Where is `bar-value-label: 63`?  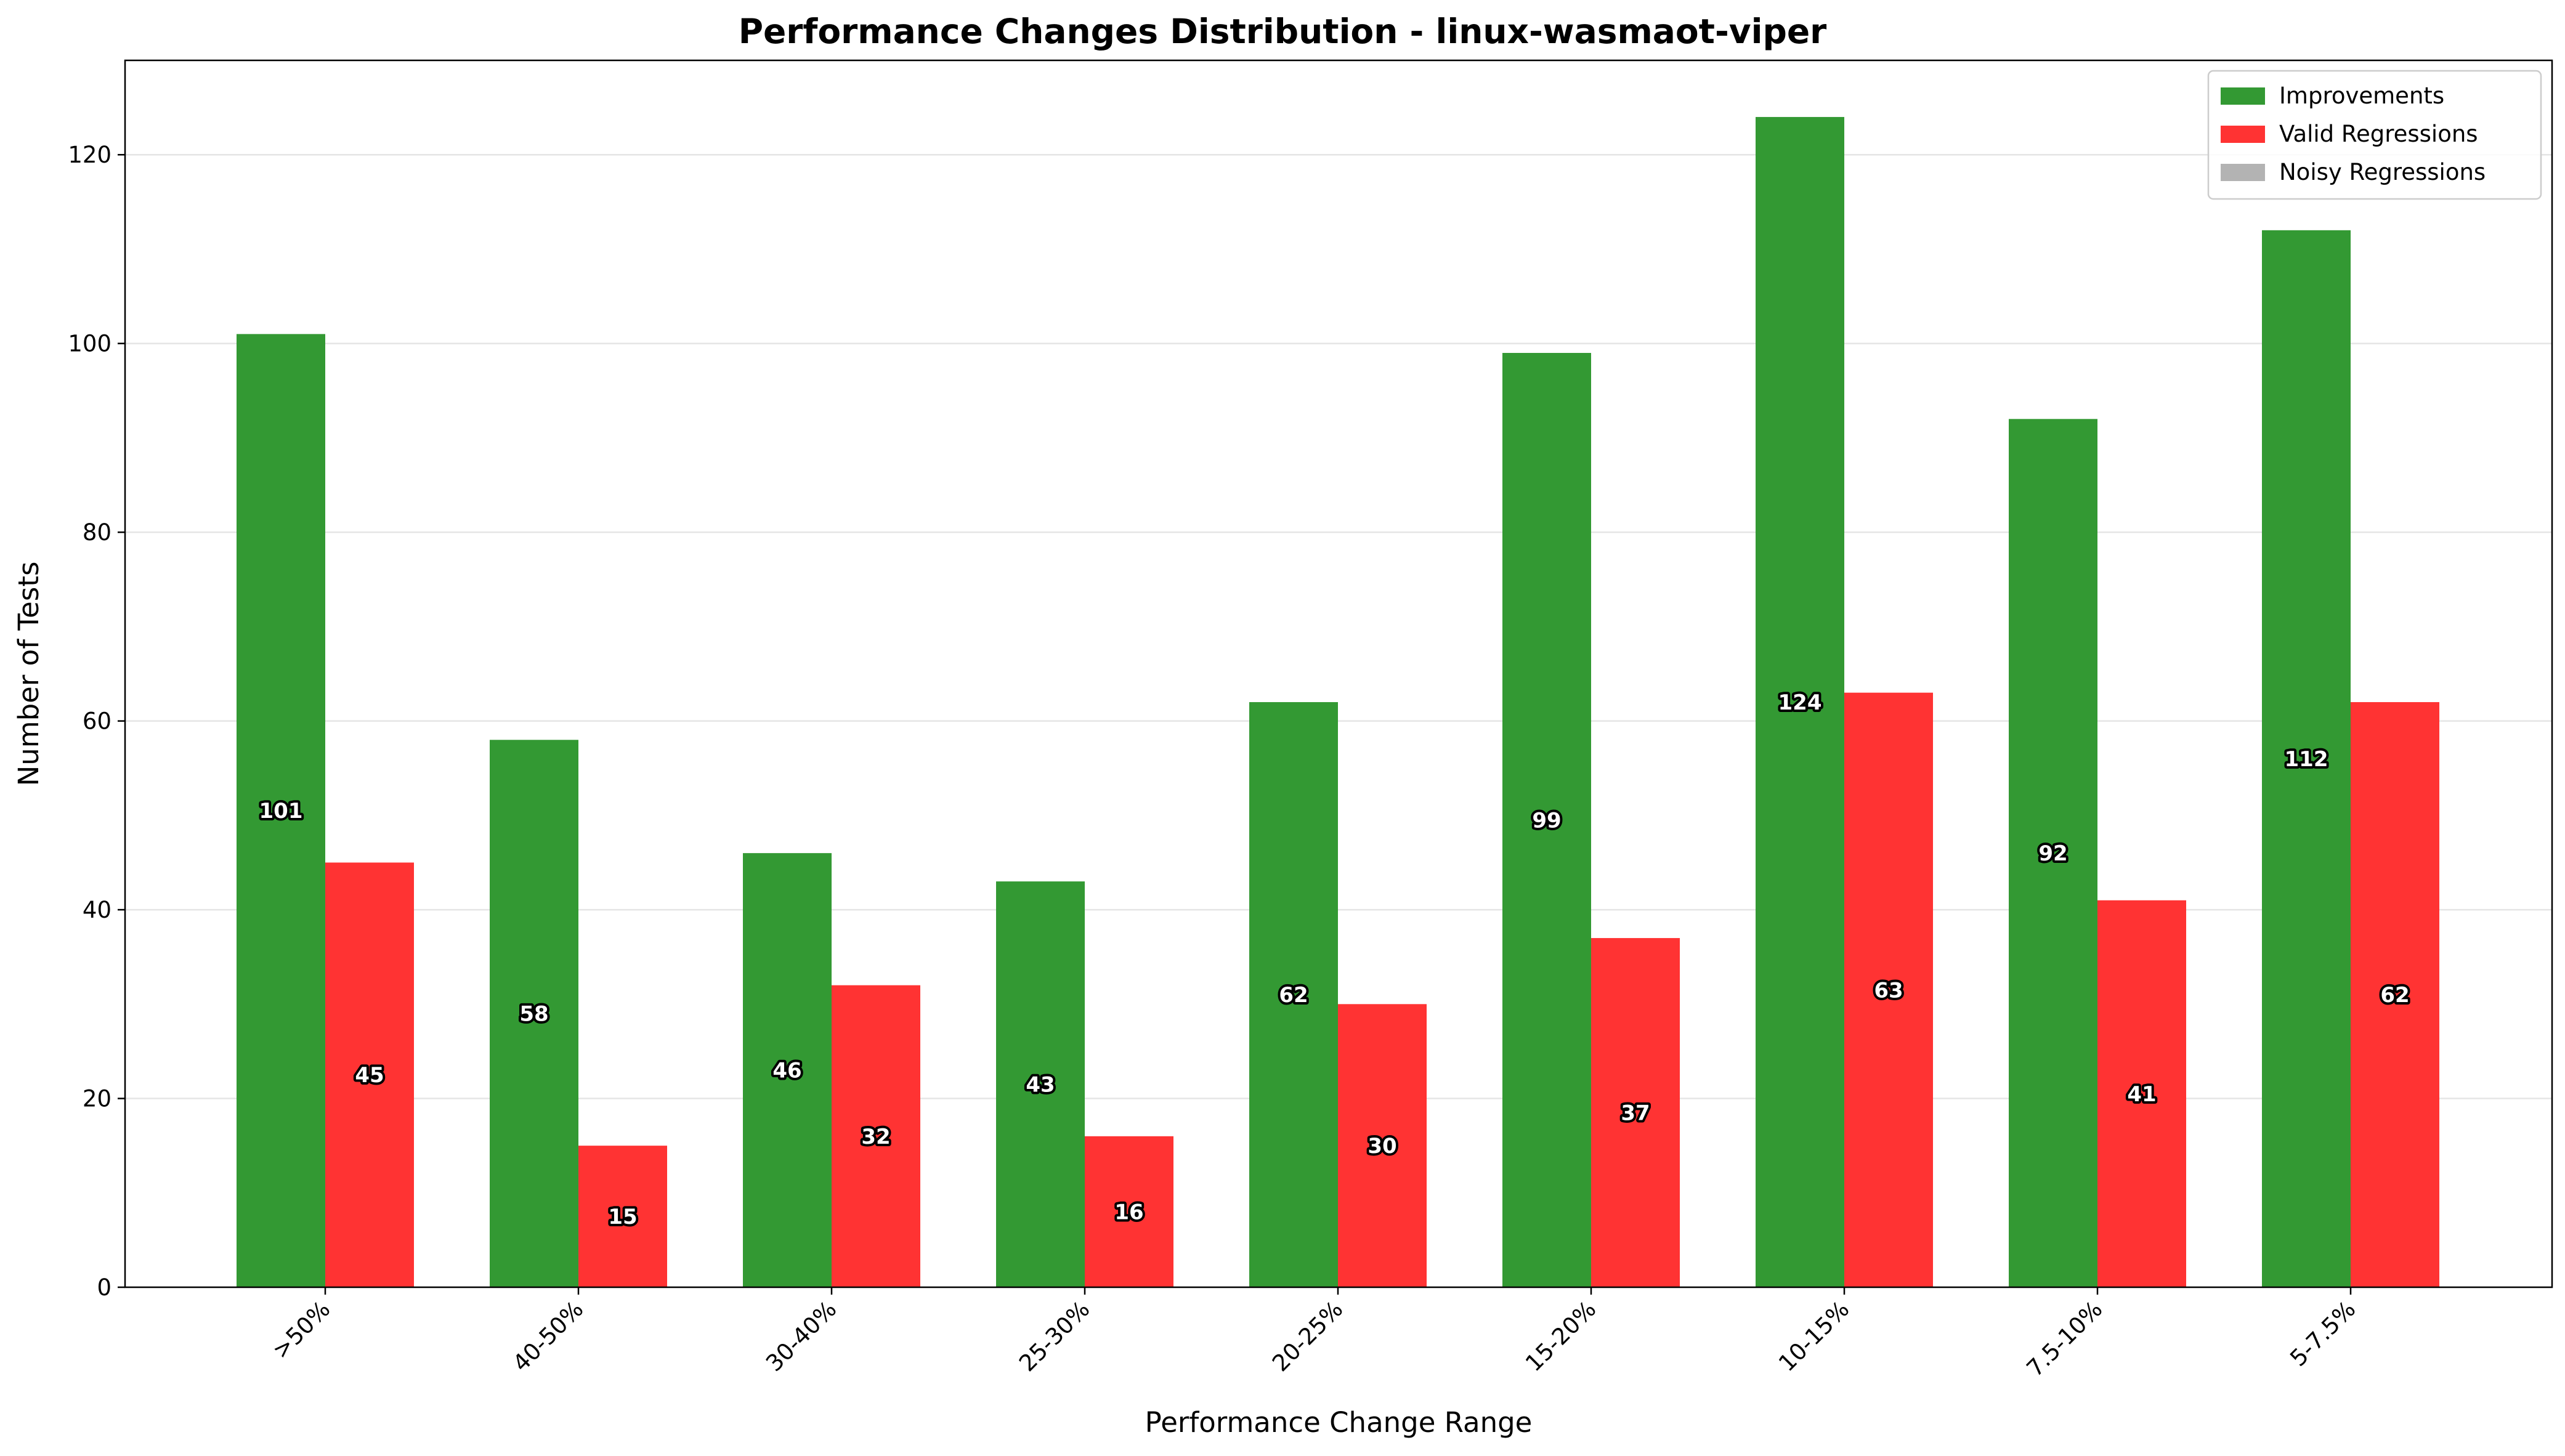
bar-value-label: 63 is located at coordinates (1888, 991).